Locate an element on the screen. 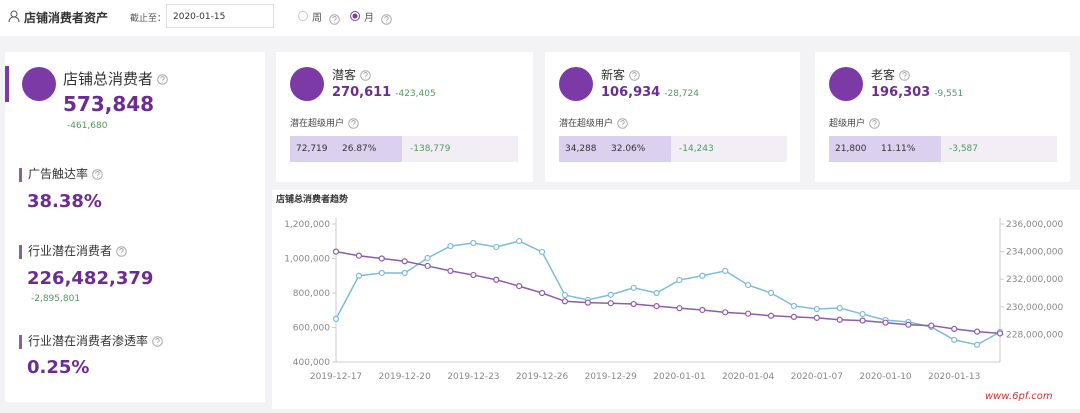 The height and width of the screenshot is (413, 1080). series-line is located at coordinates (668, 292).